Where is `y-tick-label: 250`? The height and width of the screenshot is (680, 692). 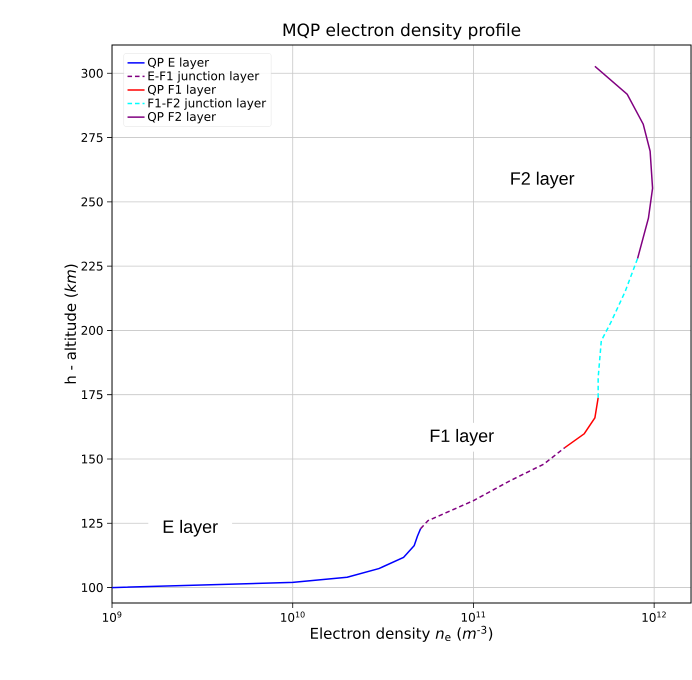
y-tick-label: 250 is located at coordinates (92, 201).